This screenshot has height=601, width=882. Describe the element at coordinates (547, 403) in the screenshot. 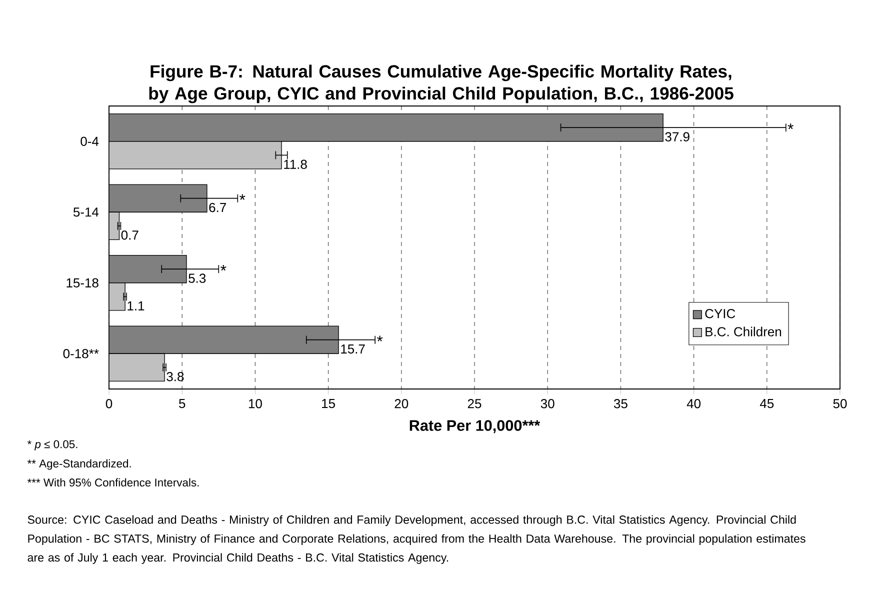

I see `x-tick-label: 30` at that location.